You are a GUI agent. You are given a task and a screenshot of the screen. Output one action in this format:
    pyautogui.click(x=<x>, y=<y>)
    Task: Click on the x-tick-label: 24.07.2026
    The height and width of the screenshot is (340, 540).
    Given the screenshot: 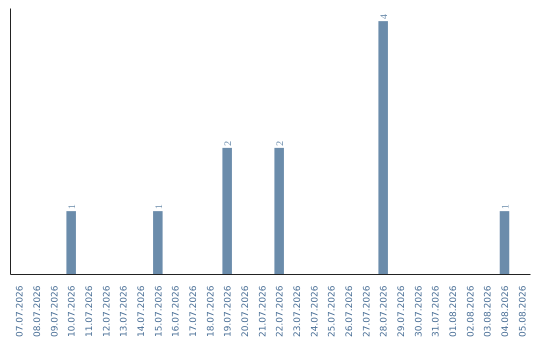 What is the action you would take?
    pyautogui.click(x=315, y=311)
    